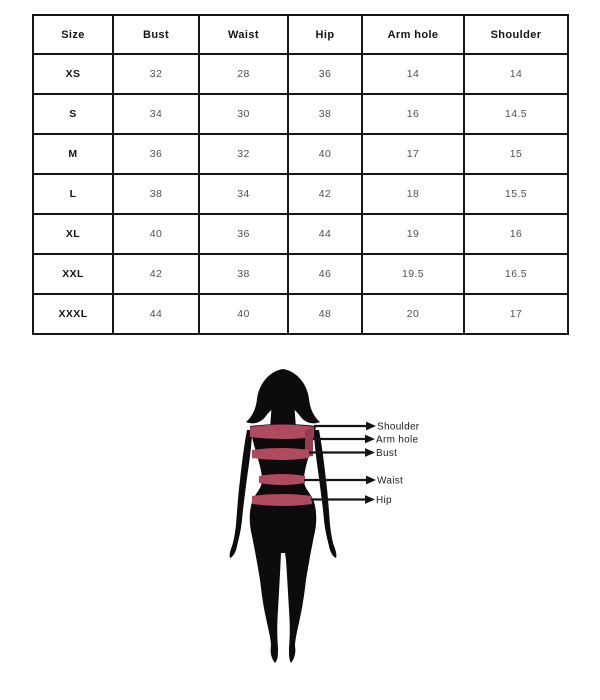 This screenshot has width=600, height=700. What do you see at coordinates (73, 194) in the screenshot?
I see `size-label-cell: L` at bounding box center [73, 194].